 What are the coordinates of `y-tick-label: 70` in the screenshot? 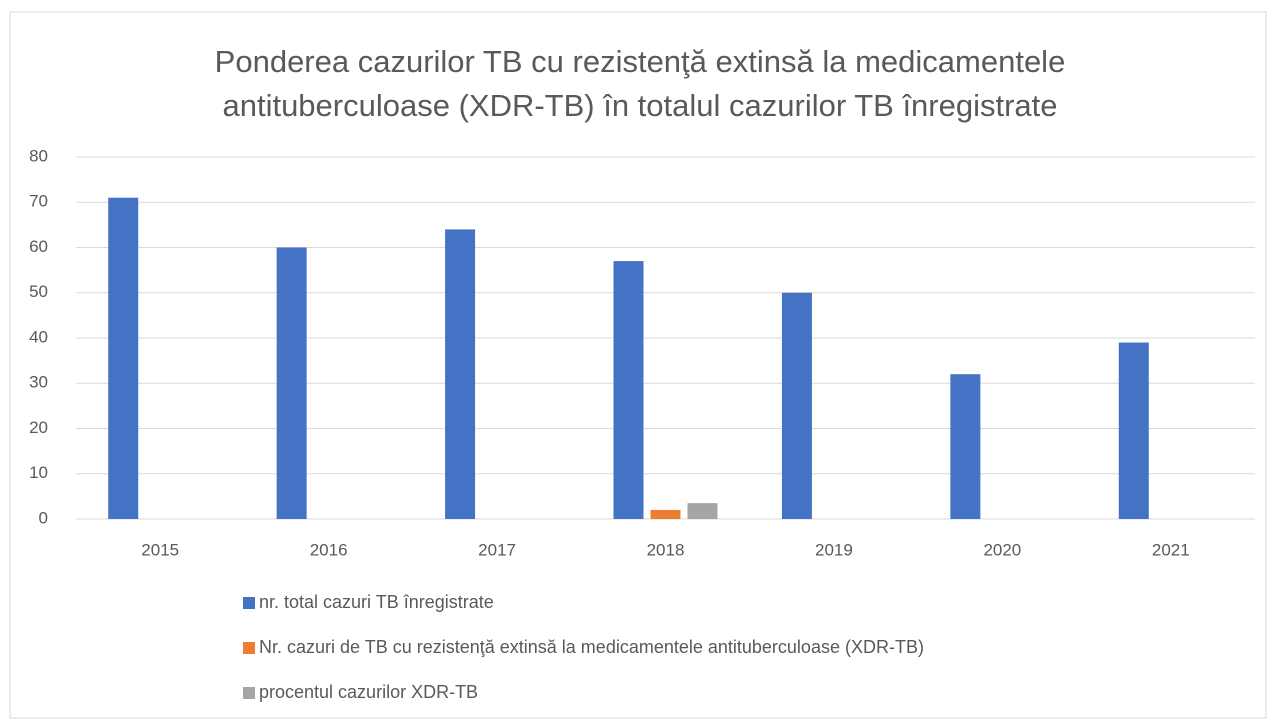 It's located at (38, 201).